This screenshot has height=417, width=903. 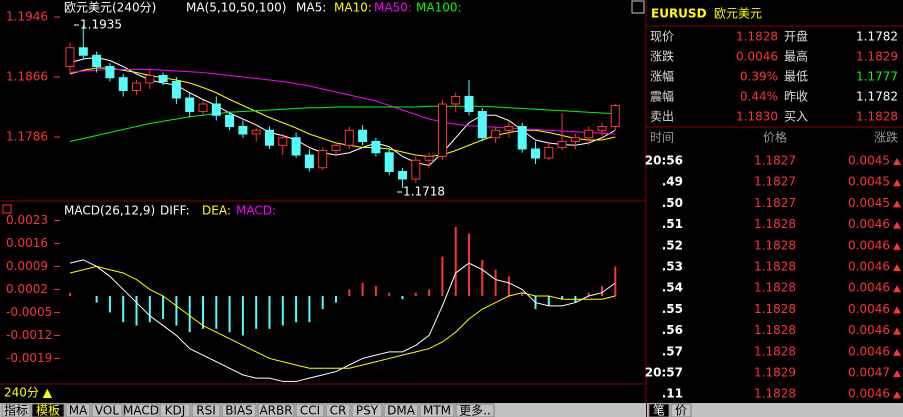 I want to click on tab-label: 模板, so click(x=48, y=410).